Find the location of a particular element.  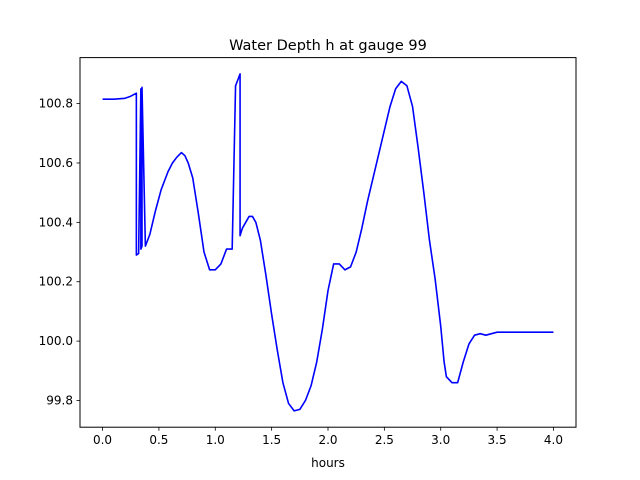

x-tick-label: 1.0 is located at coordinates (215, 440).